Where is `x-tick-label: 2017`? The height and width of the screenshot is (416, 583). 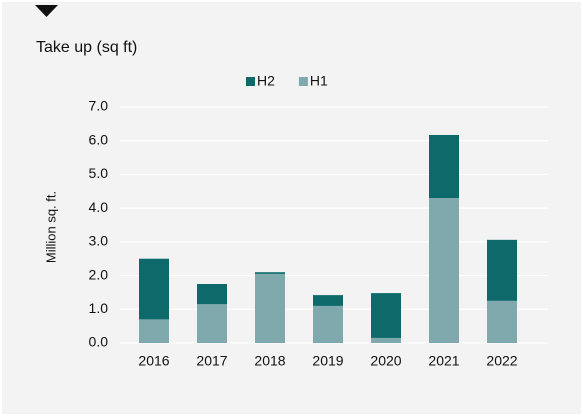 x-tick-label: 2017 is located at coordinates (211, 361).